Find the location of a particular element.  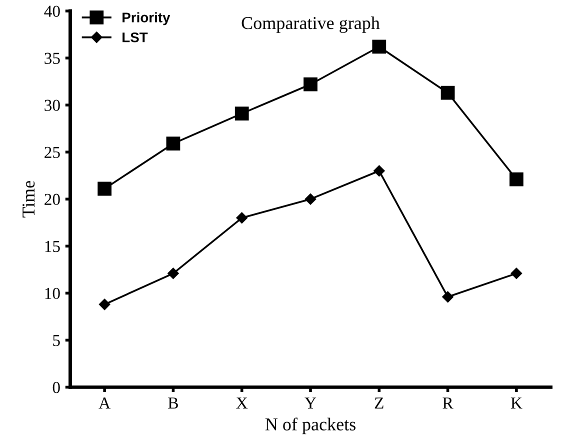

y-tick-label: 30 is located at coordinates (52, 105).